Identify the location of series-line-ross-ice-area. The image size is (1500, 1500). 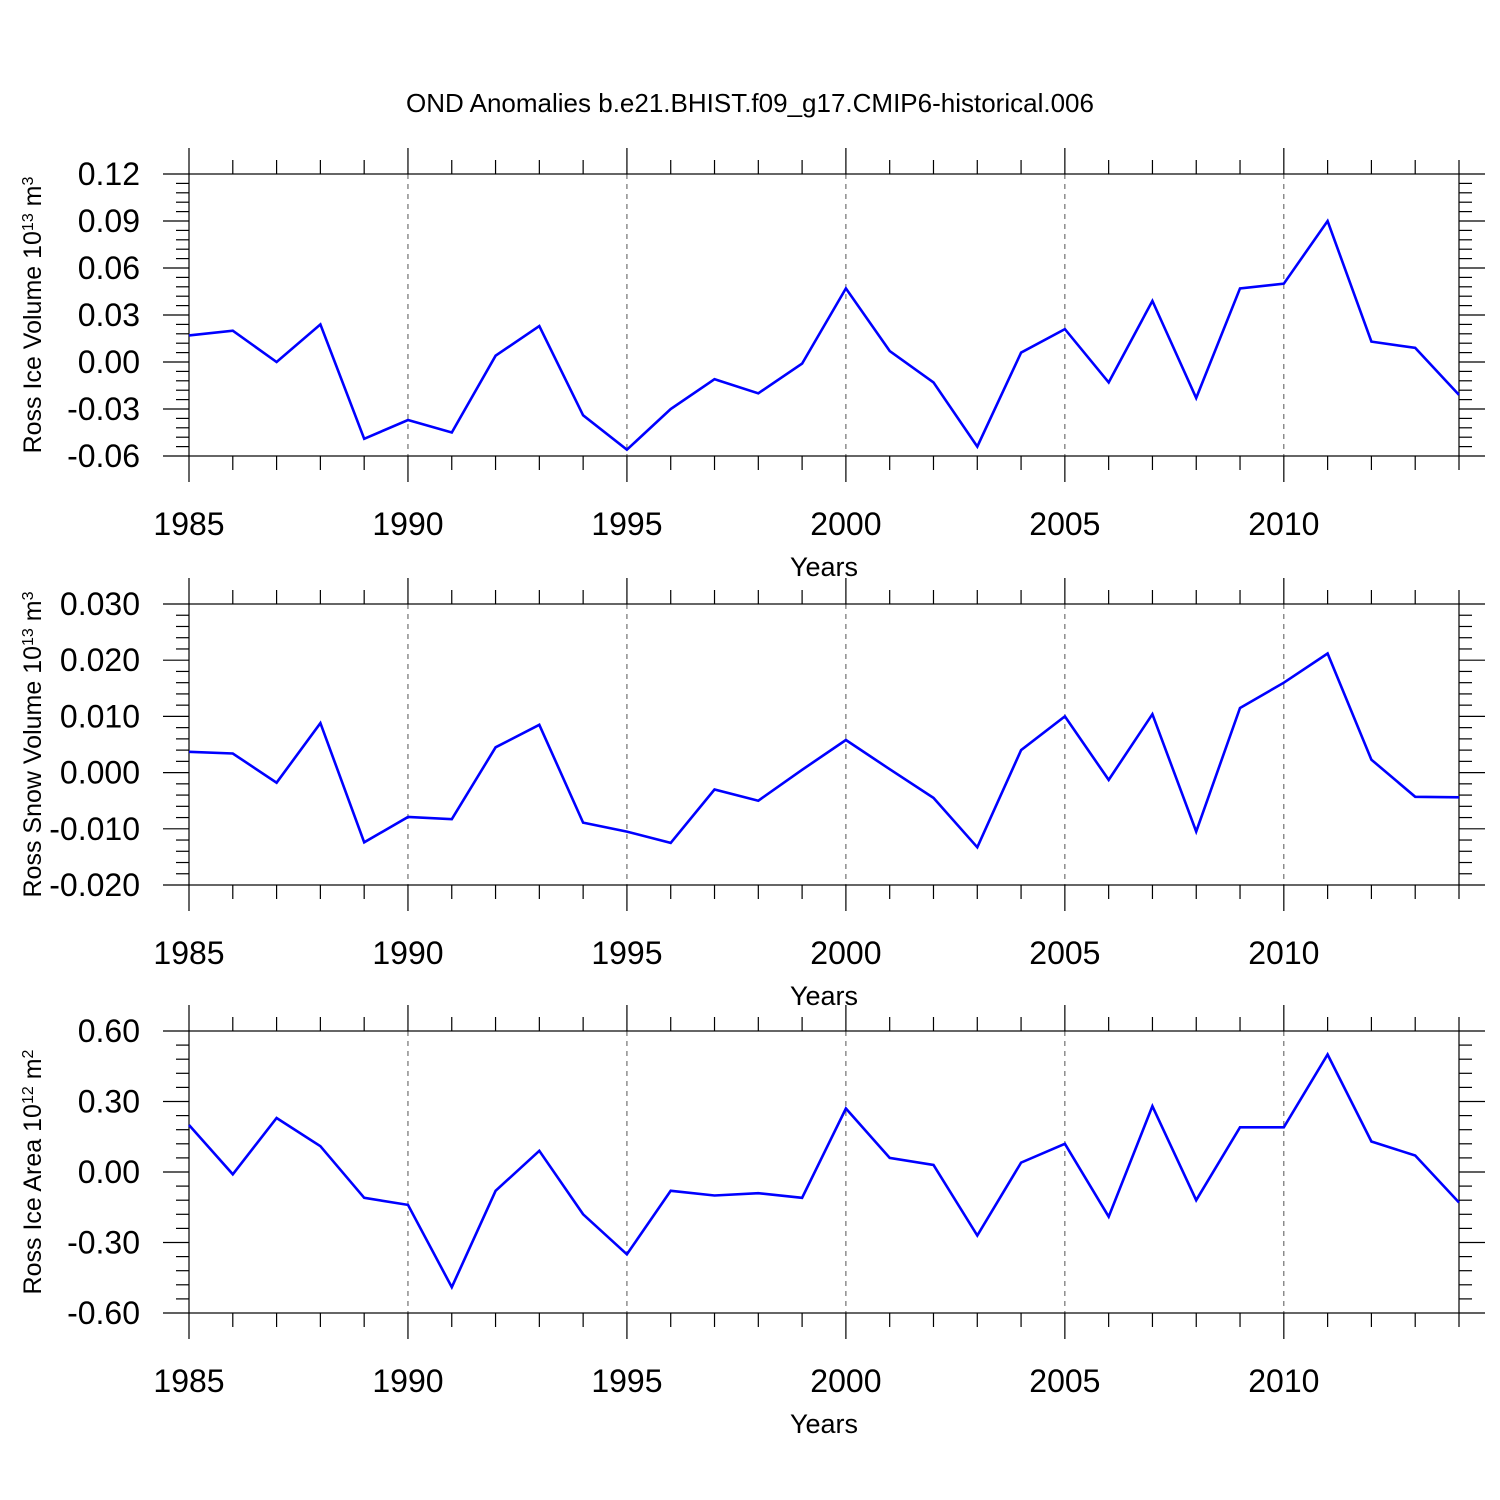
(824, 1171).